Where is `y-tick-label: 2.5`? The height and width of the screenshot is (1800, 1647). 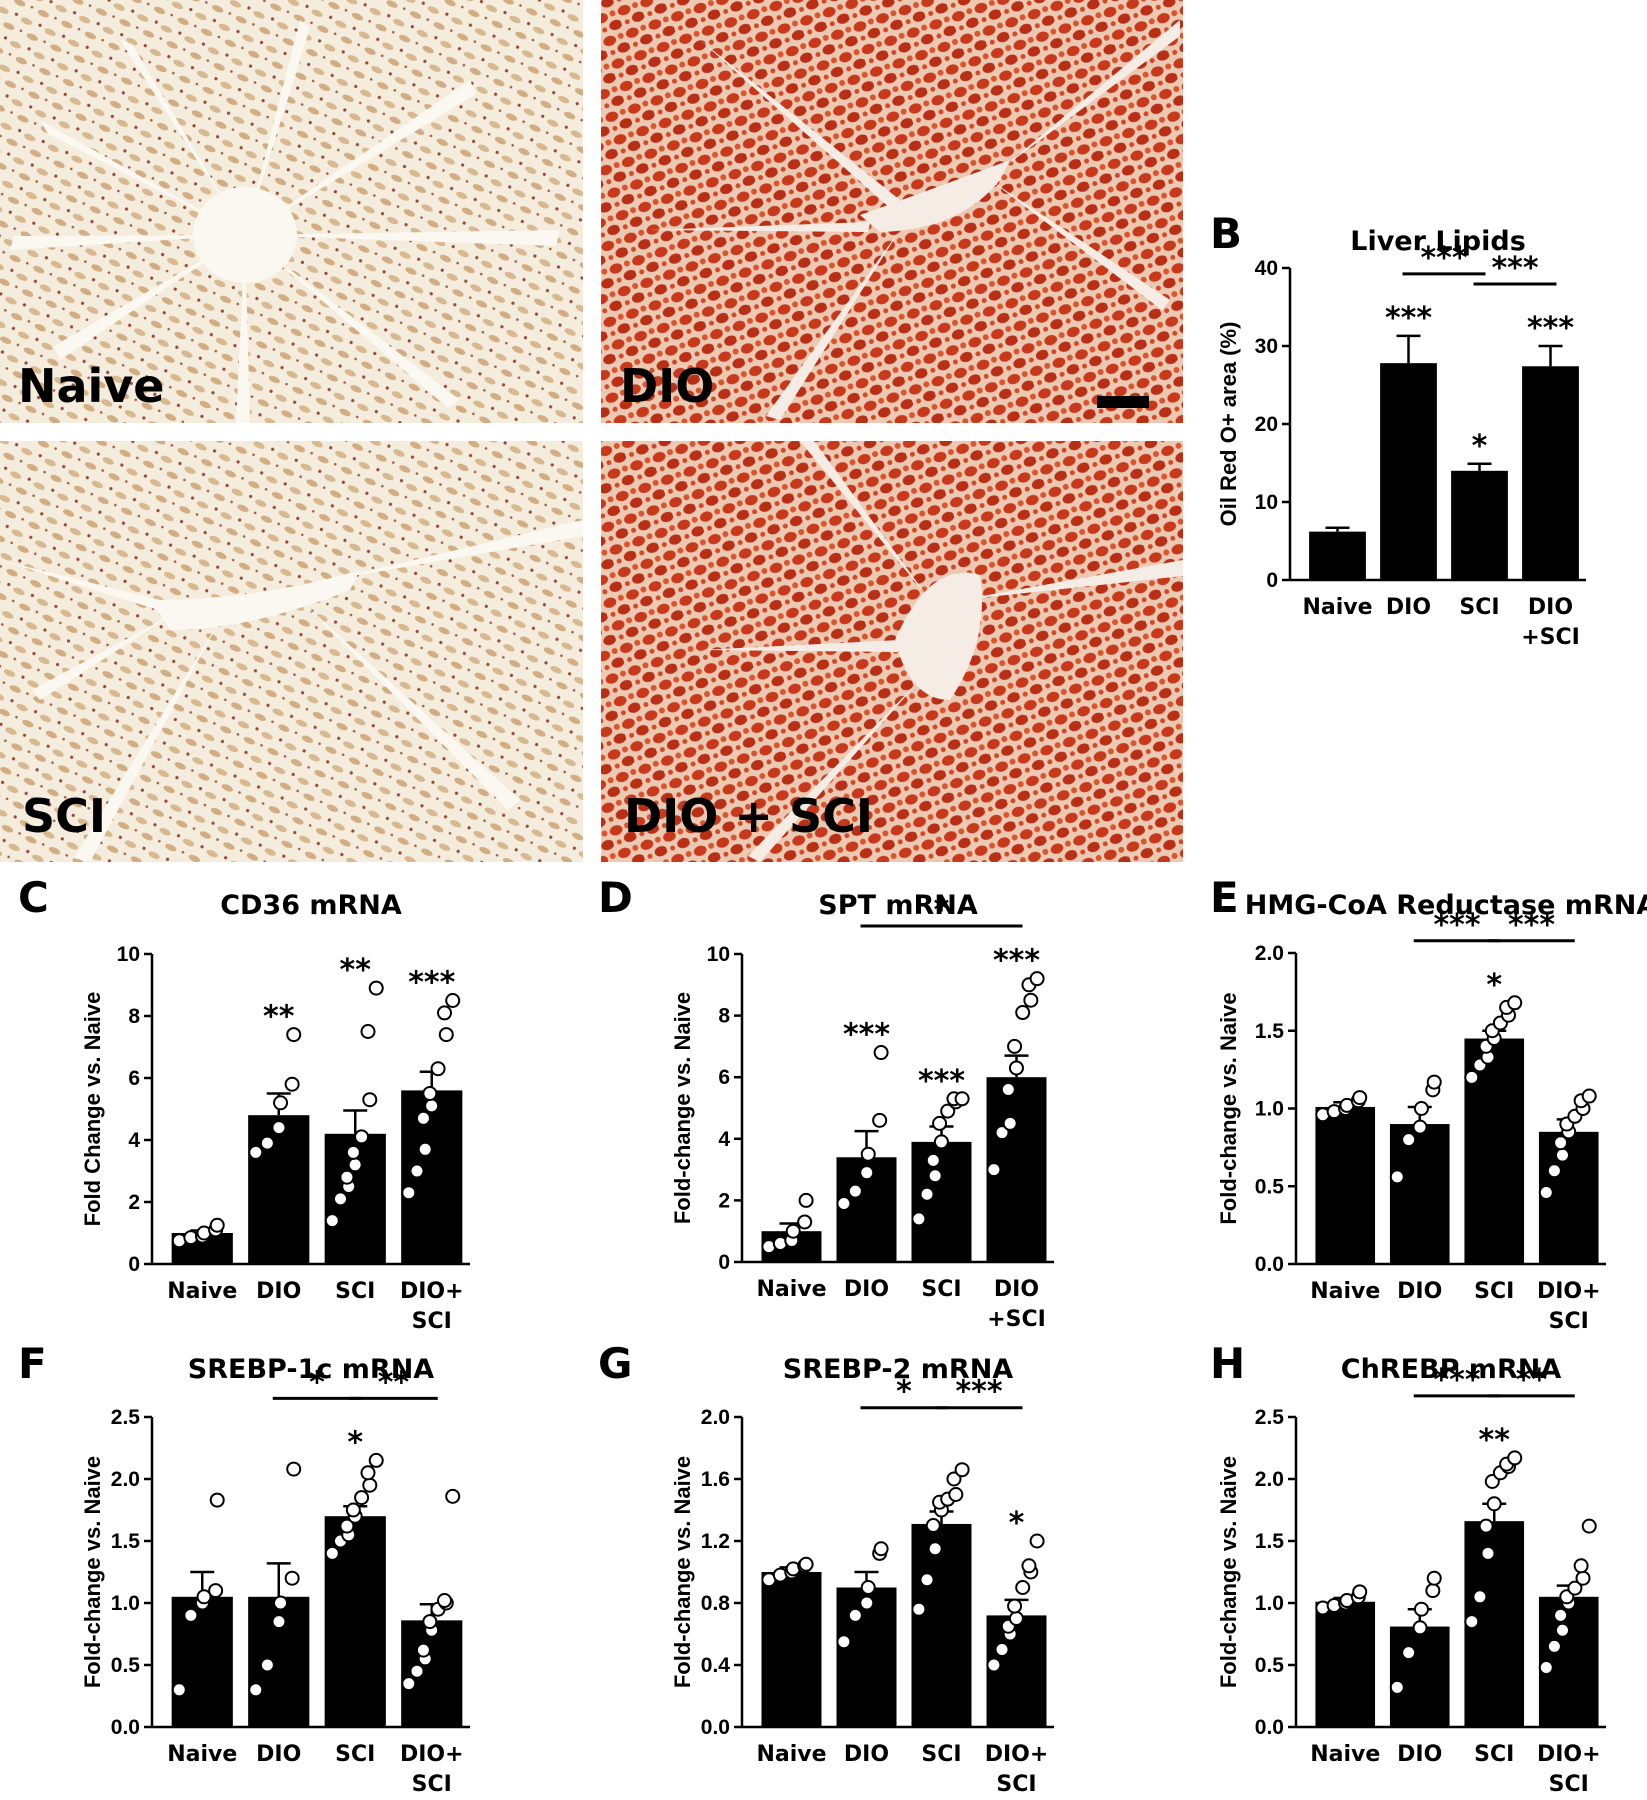
y-tick-label: 2.5 is located at coordinates (1270, 1417).